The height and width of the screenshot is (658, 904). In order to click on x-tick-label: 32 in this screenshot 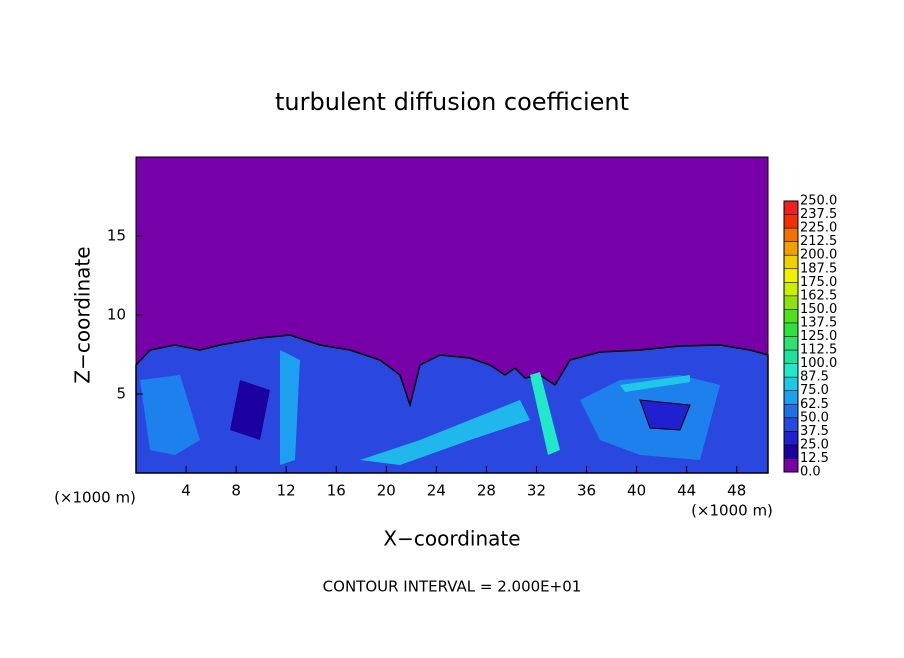, I will do `click(536, 491)`.